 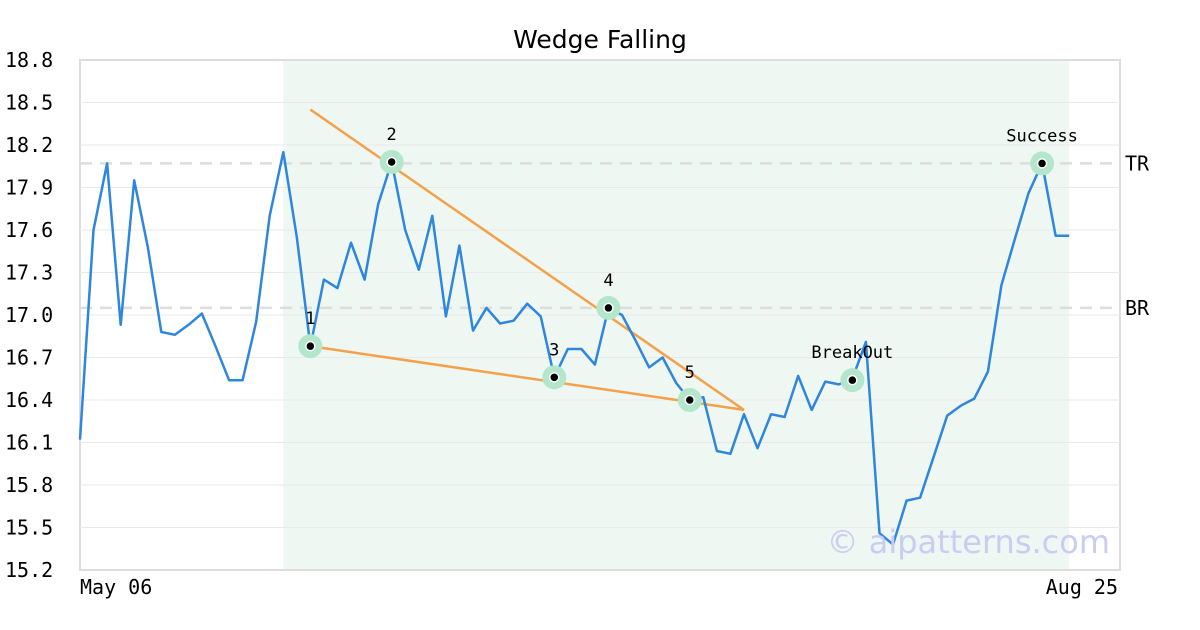 I want to click on point-label-5: 5, so click(x=690, y=373).